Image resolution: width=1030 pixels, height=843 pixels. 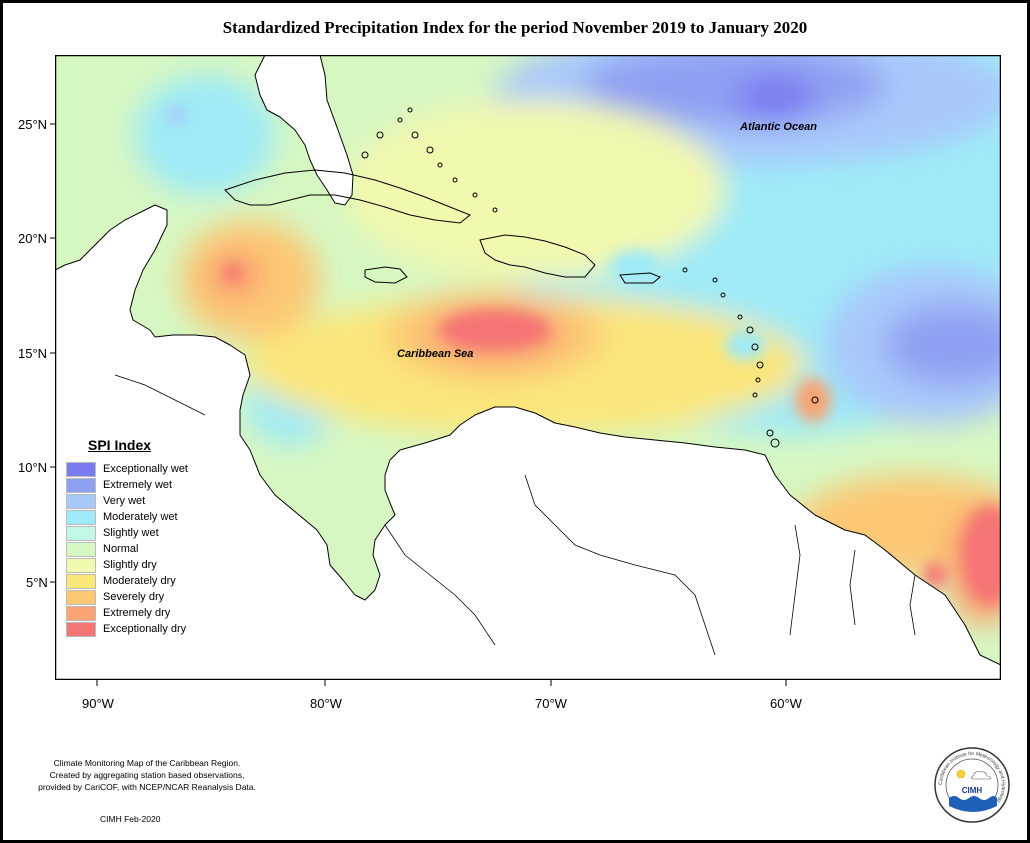 I want to click on spi-zone-exceptionaldry-east, so click(x=981, y=555).